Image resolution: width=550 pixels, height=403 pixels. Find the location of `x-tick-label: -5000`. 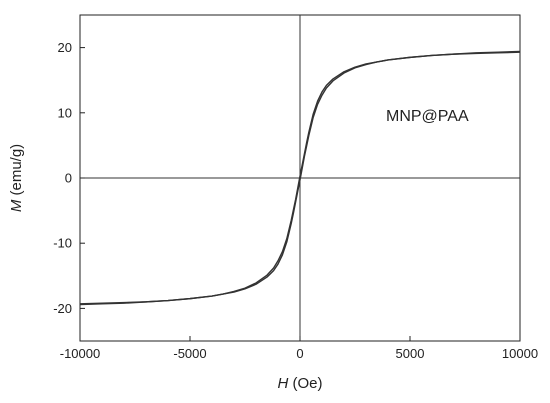

x-tick-label: -5000 is located at coordinates (189, 353).